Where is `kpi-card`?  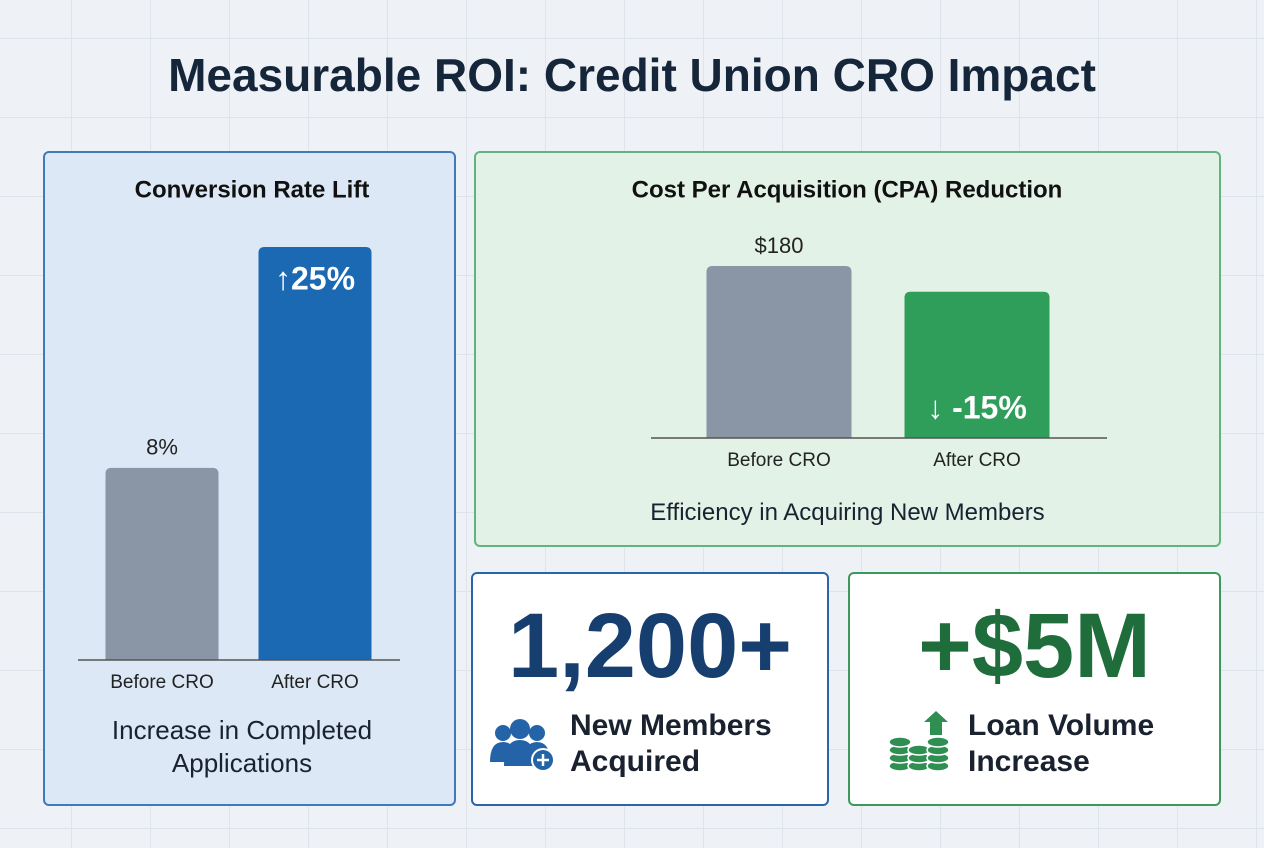
kpi-card is located at coordinates (650, 689).